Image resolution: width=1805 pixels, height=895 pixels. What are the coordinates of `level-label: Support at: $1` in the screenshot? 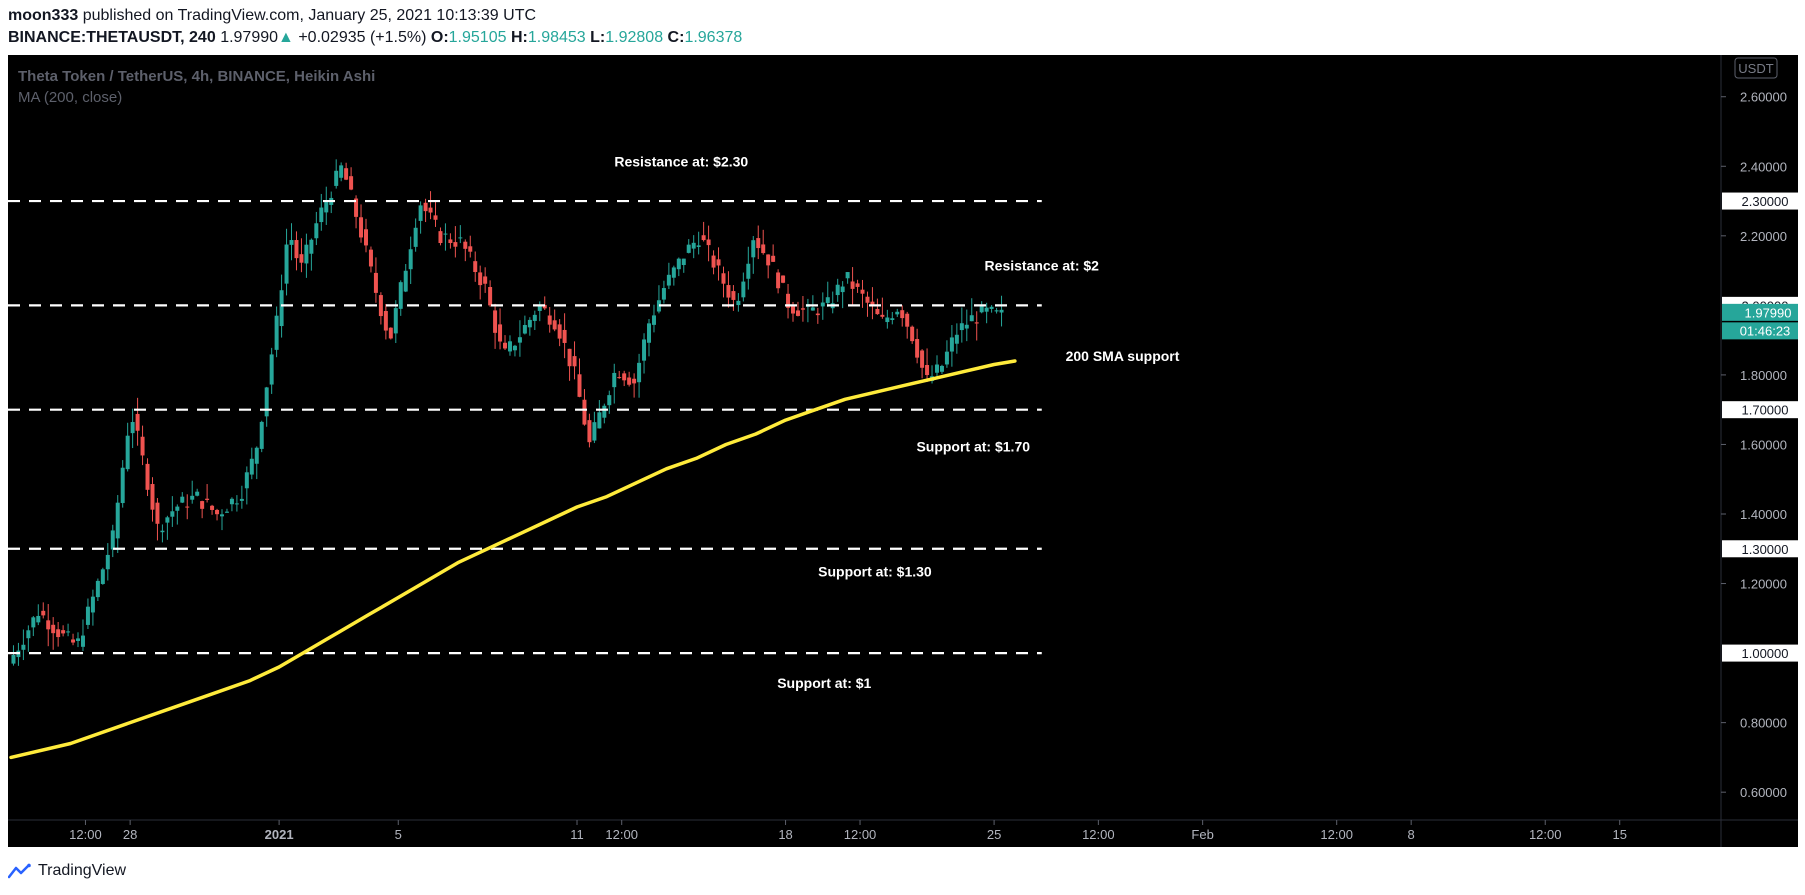 It's located at (824, 683).